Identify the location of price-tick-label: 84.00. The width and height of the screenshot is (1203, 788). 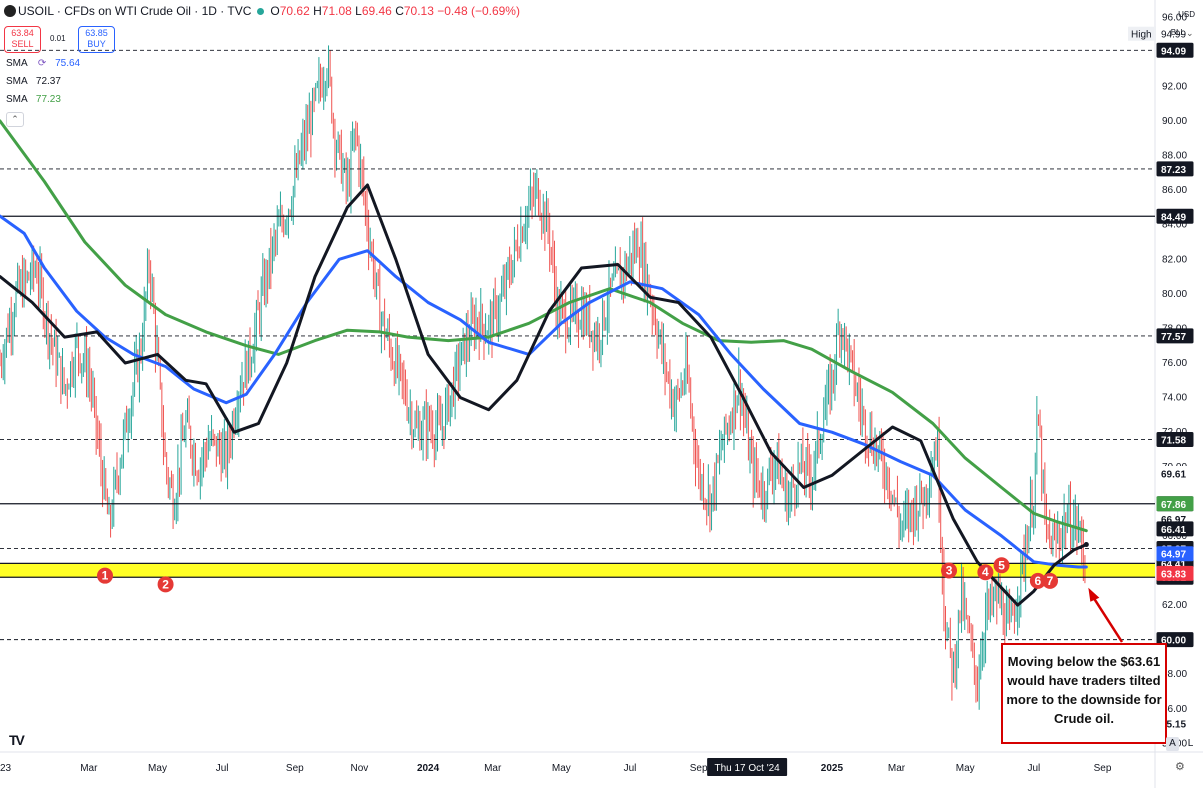
(1174, 225).